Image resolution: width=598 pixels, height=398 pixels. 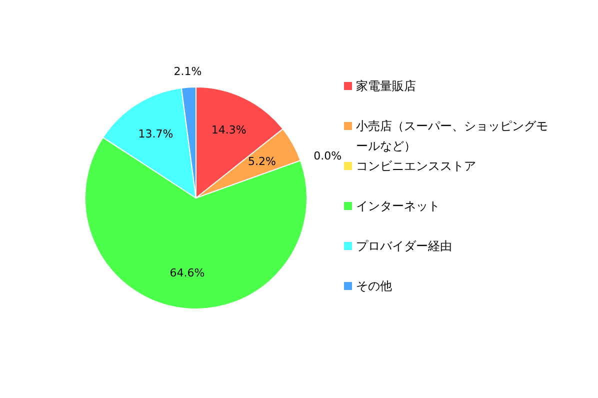 What do you see at coordinates (188, 71) in the screenshot?
I see `data-label: 2.1%` at bounding box center [188, 71].